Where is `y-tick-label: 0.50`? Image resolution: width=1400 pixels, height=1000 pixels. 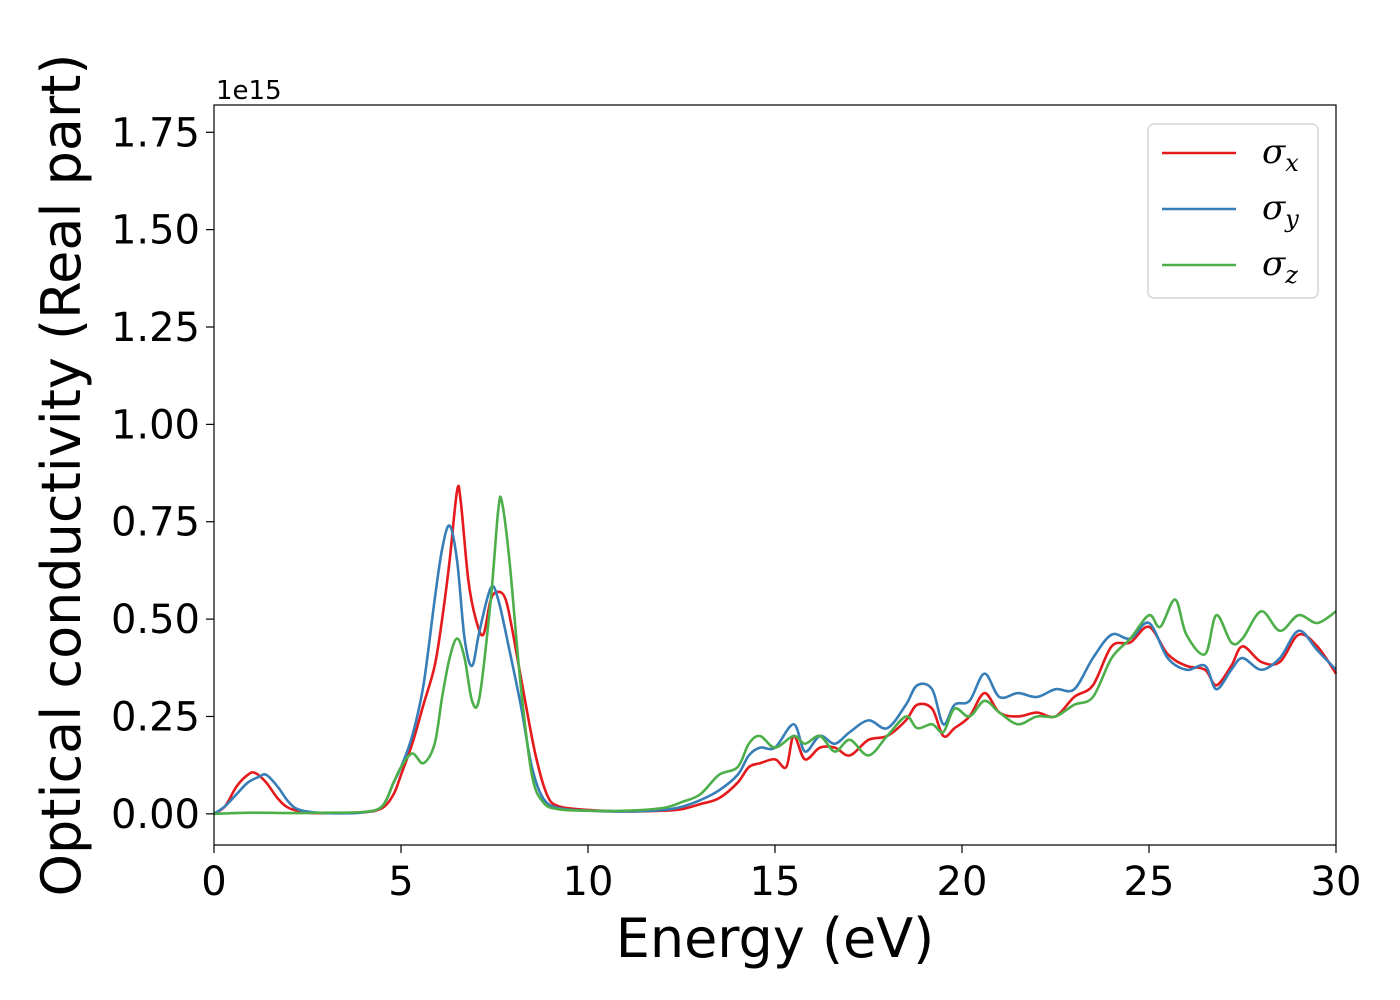
y-tick-label: 0.50 is located at coordinates (155, 620).